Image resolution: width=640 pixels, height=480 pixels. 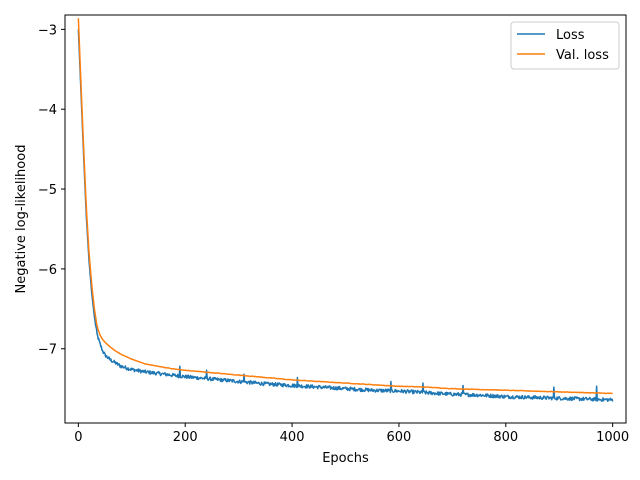 What do you see at coordinates (345, 458) in the screenshot?
I see `x-axis-label: Epochs` at bounding box center [345, 458].